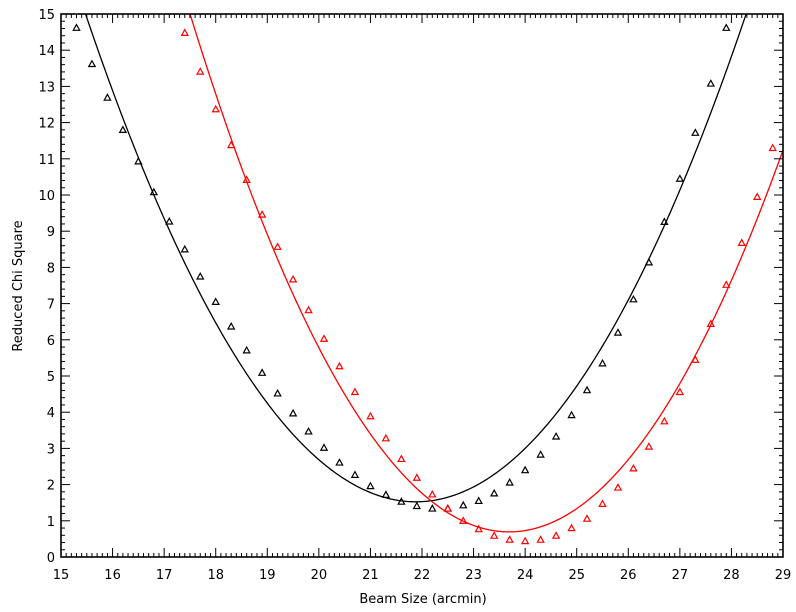  Describe the element at coordinates (473, 575) in the screenshot. I see `x-tick-label: 23` at that location.